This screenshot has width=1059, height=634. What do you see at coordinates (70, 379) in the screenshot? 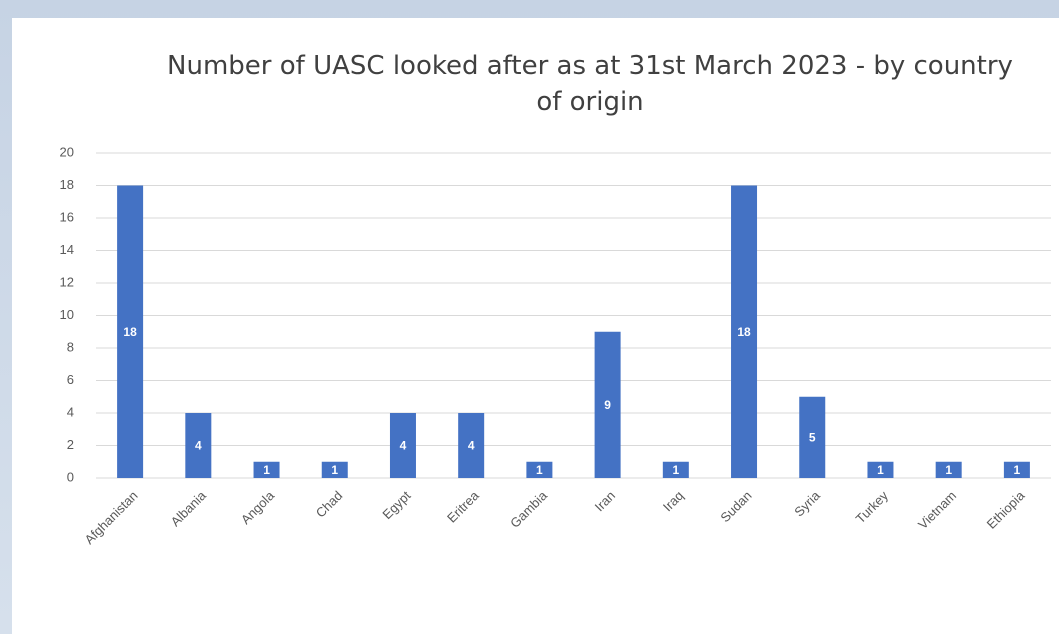
I see `y-tick-label: 6` at bounding box center [70, 379].